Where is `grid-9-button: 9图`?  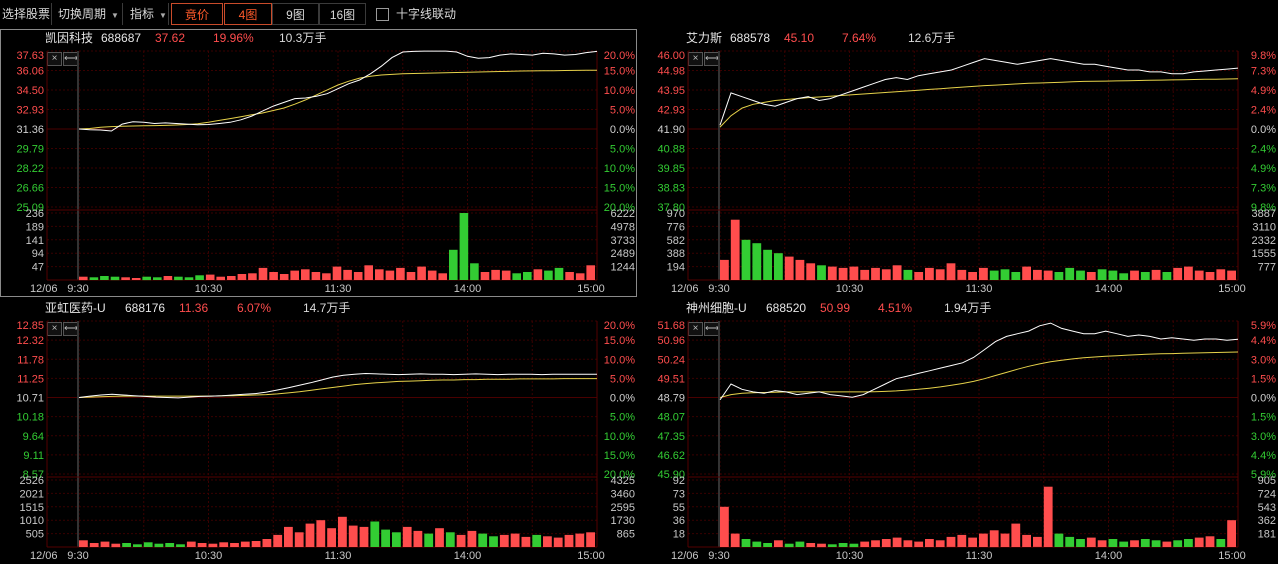 grid-9-button: 9图 is located at coordinates (295, 14).